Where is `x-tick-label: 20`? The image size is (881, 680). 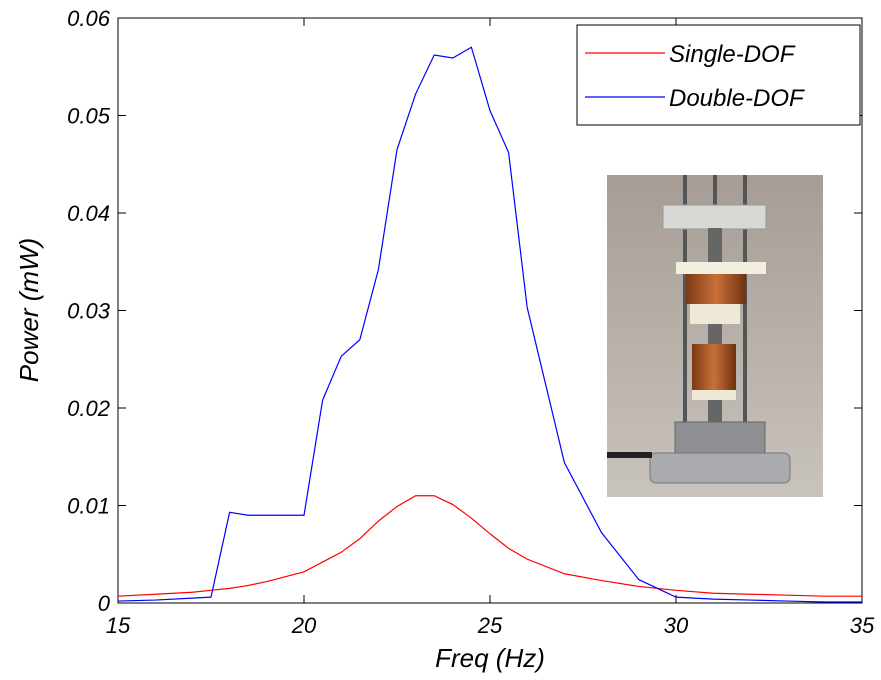
x-tick-label: 20 is located at coordinates (304, 625).